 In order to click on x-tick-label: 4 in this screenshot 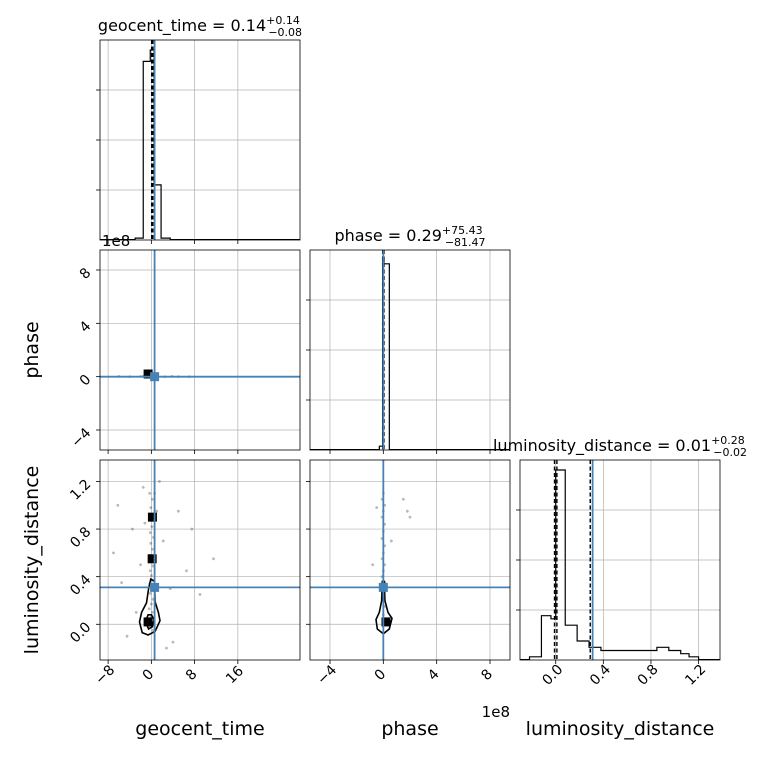, I will do `click(434, 675)`.